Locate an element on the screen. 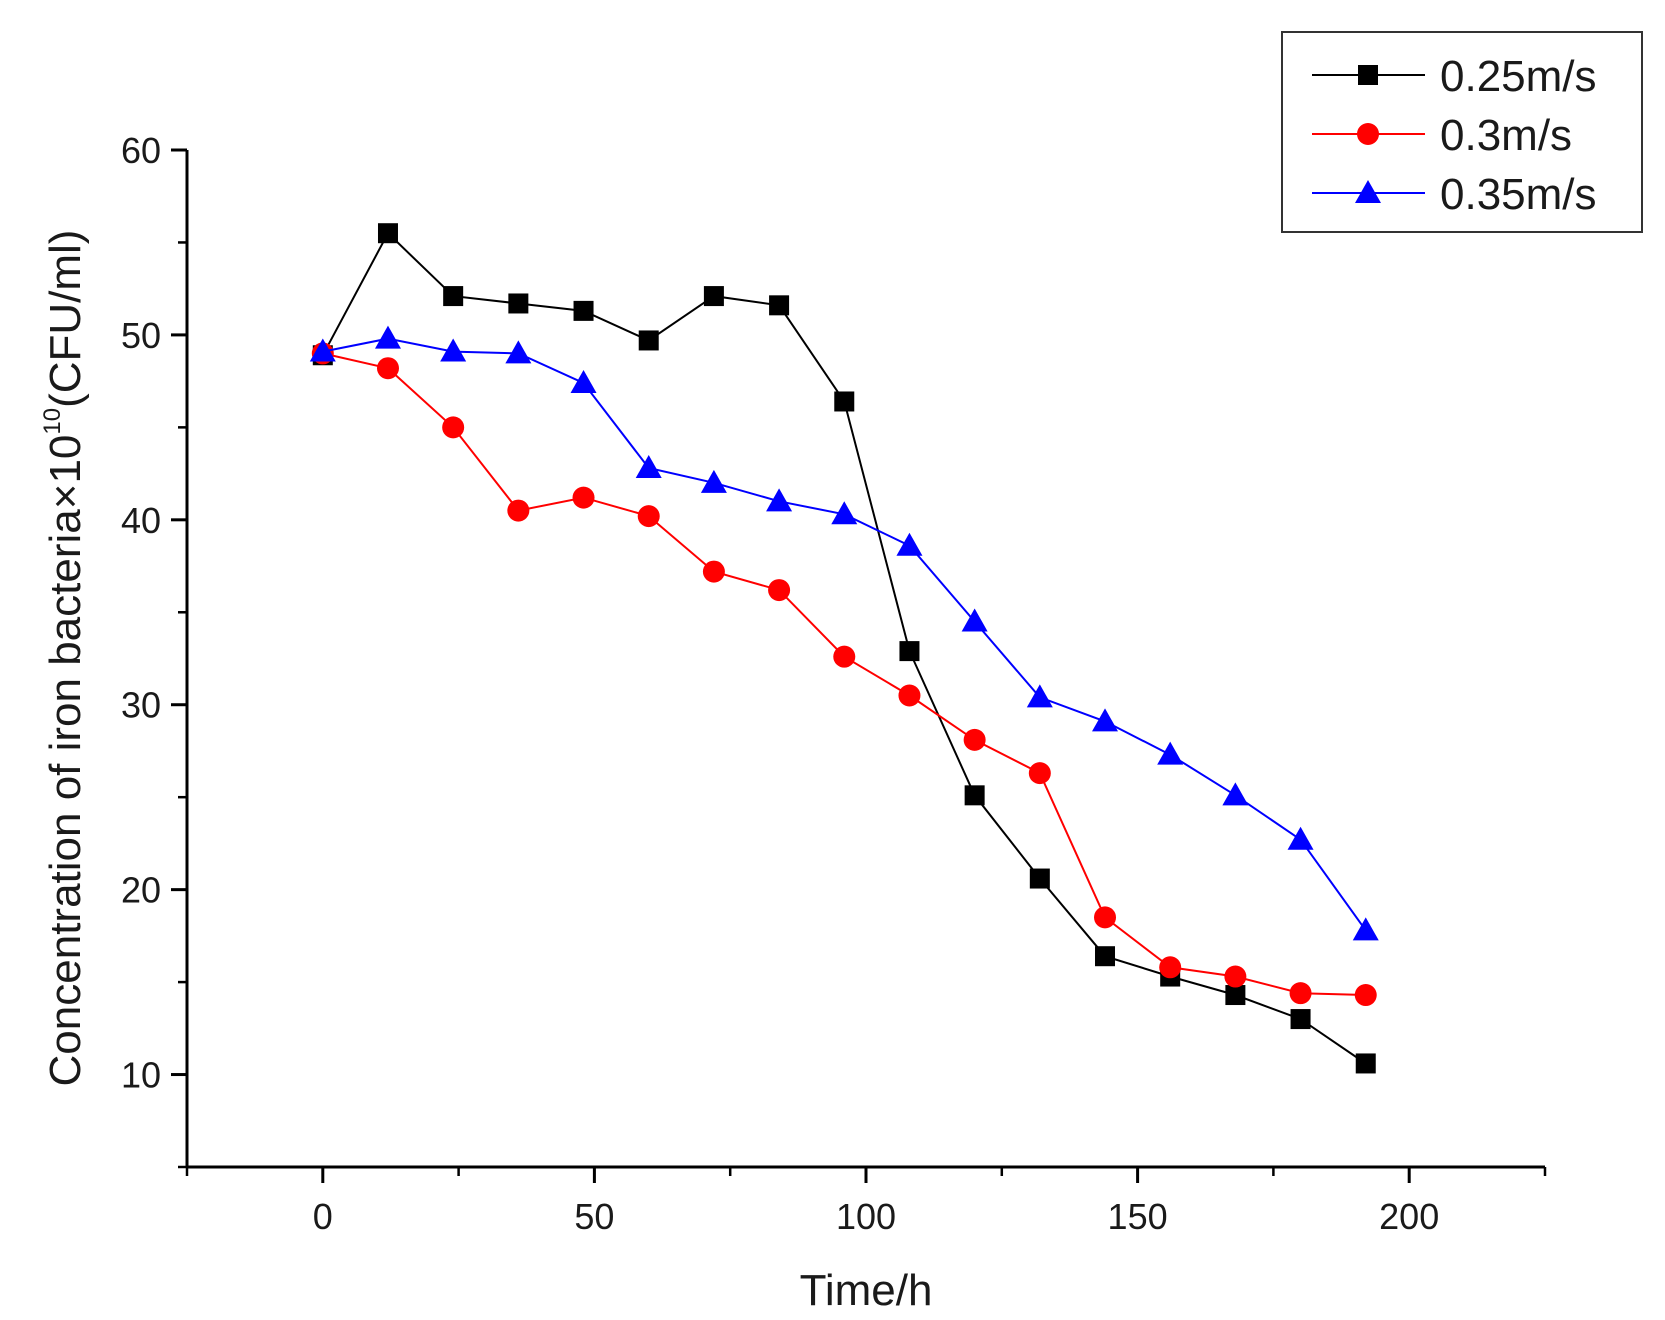 The height and width of the screenshot is (1320, 1665). legend-label: 0.25m/s is located at coordinates (1518, 76).